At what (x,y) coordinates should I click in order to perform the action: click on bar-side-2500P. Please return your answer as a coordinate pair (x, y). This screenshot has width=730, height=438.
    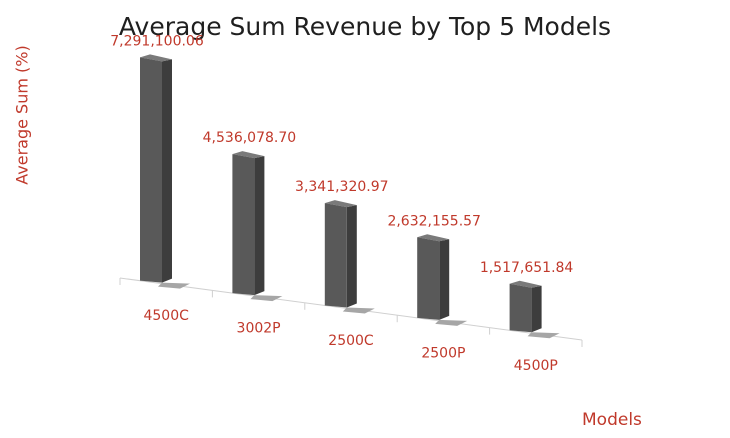
    Looking at the image, I should click on (444, 279).